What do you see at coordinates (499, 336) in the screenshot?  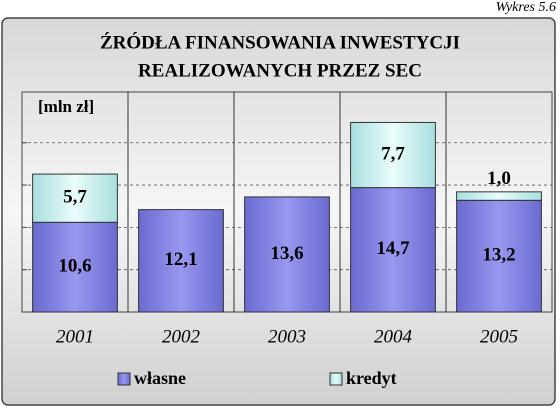 I see `x-tick-label: 2005` at bounding box center [499, 336].